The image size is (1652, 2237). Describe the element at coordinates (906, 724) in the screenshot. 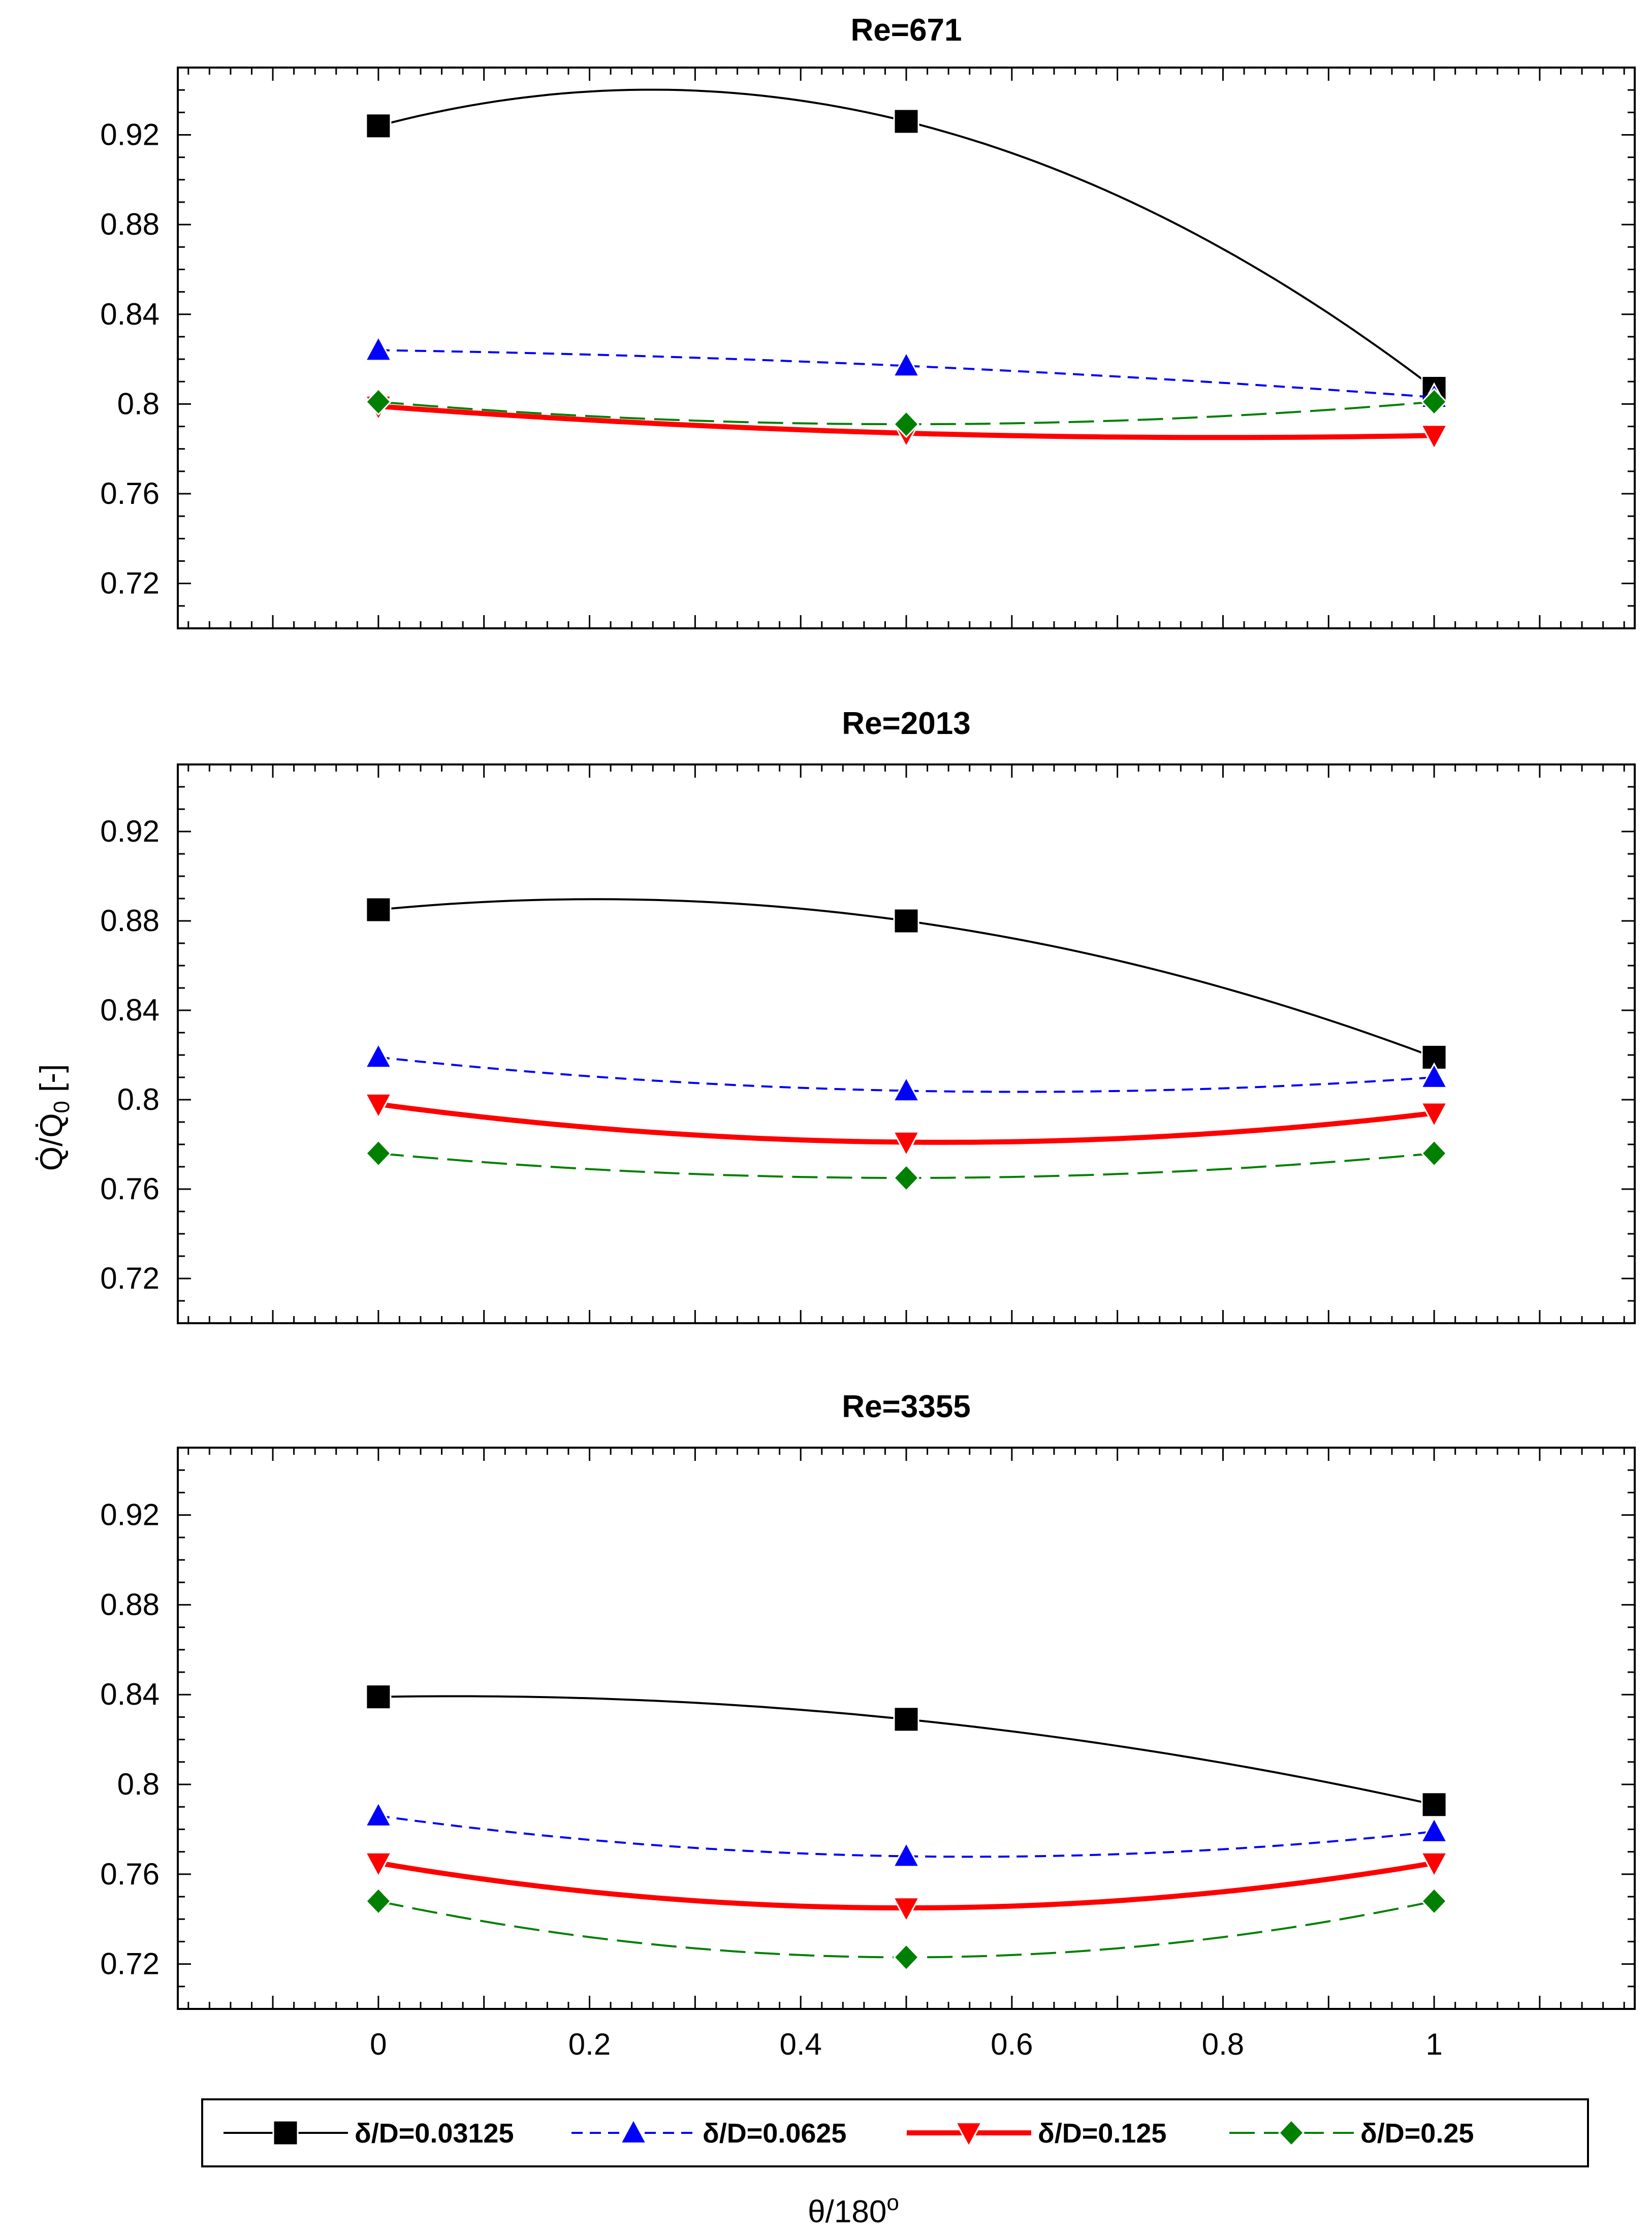

I see `panel-title: Re=2013` at that location.